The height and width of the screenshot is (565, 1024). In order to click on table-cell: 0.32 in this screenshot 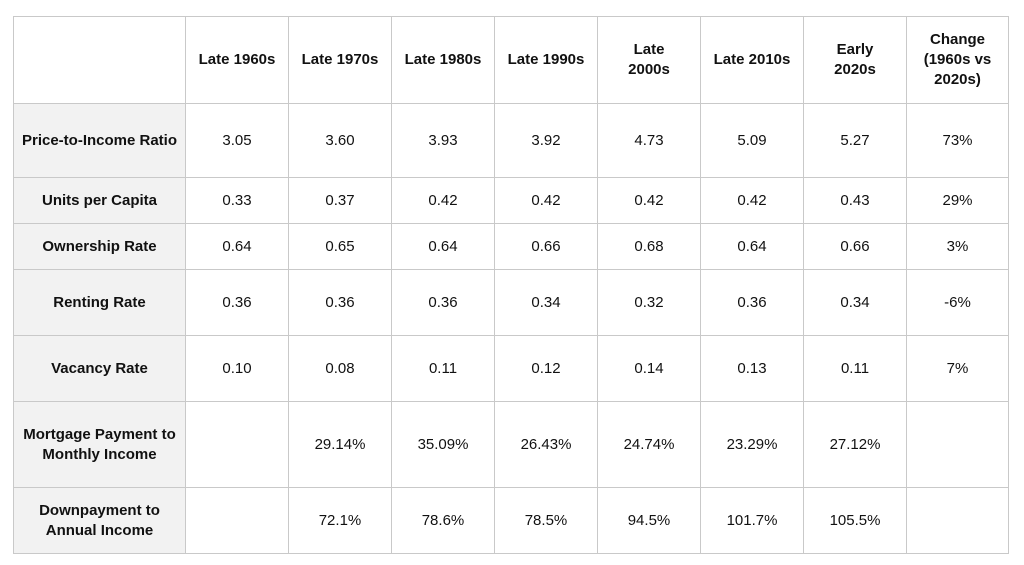, I will do `click(649, 302)`.